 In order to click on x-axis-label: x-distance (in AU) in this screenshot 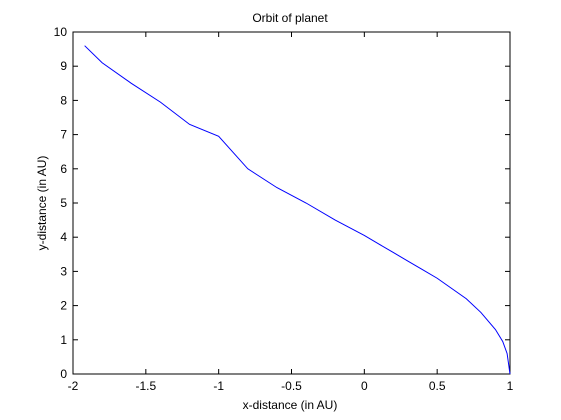, I will do `click(290, 405)`.